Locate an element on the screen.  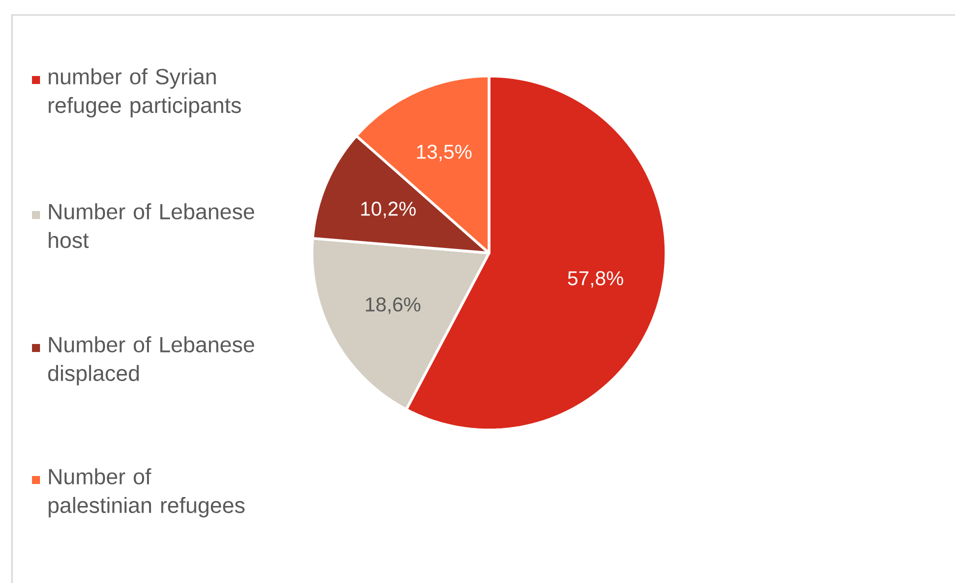
data-label: 13,5% is located at coordinates (444, 153).